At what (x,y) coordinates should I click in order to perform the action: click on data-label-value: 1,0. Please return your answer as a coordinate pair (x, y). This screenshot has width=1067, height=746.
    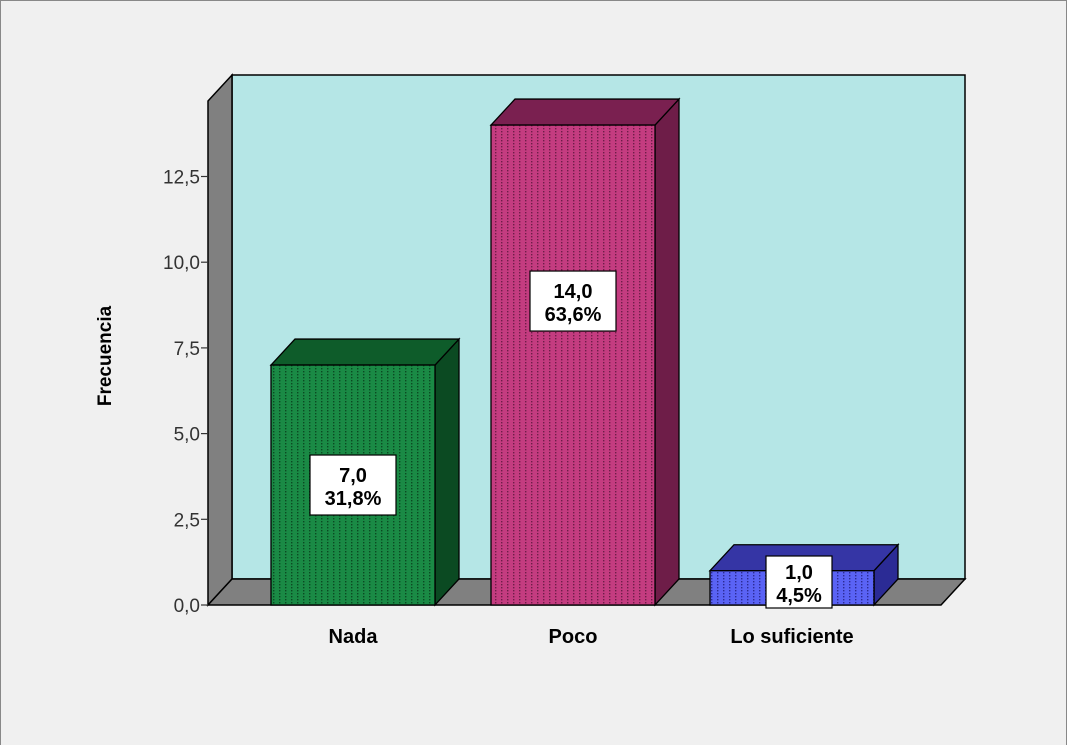
    Looking at the image, I should click on (799, 573).